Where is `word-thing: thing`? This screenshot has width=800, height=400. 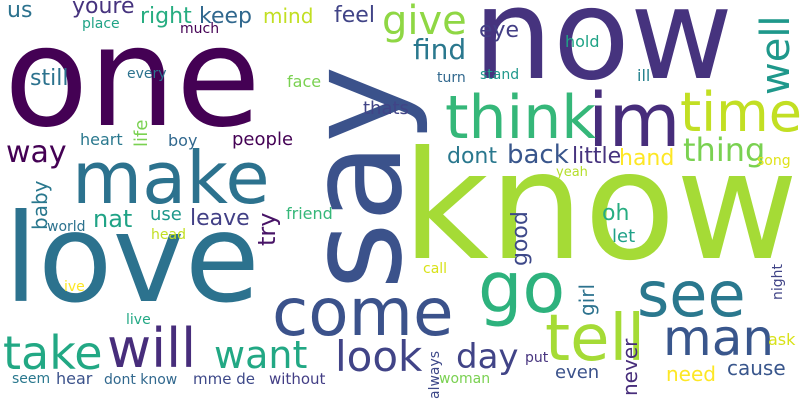 word-thing: thing is located at coordinates (724, 150).